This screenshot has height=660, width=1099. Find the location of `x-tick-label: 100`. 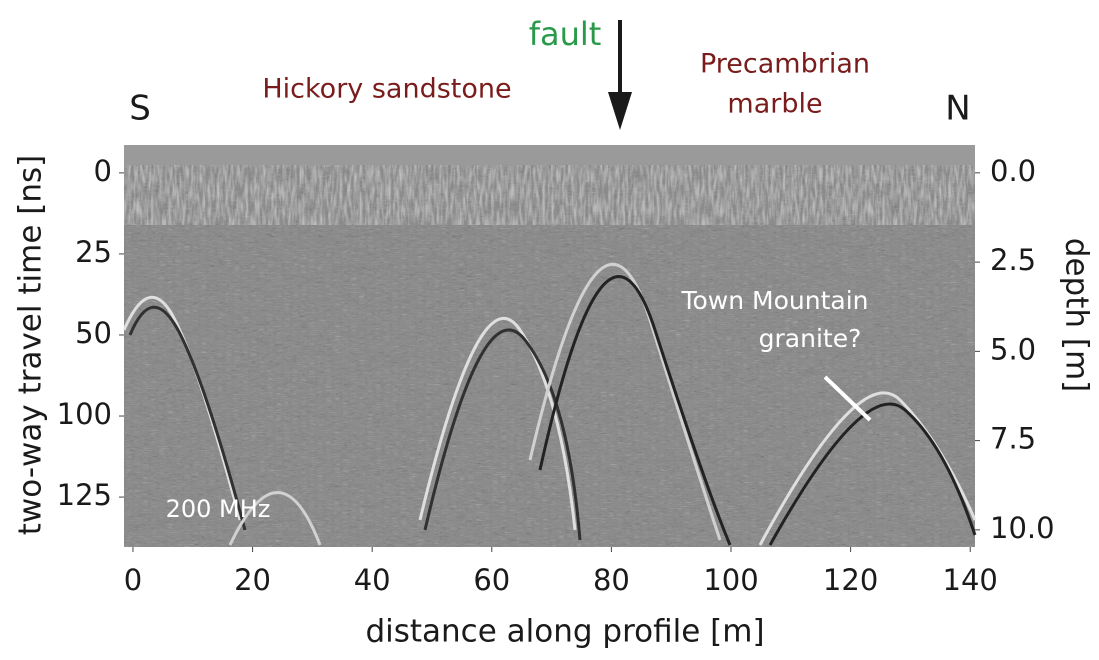

x-tick-label: 100 is located at coordinates (730, 580).